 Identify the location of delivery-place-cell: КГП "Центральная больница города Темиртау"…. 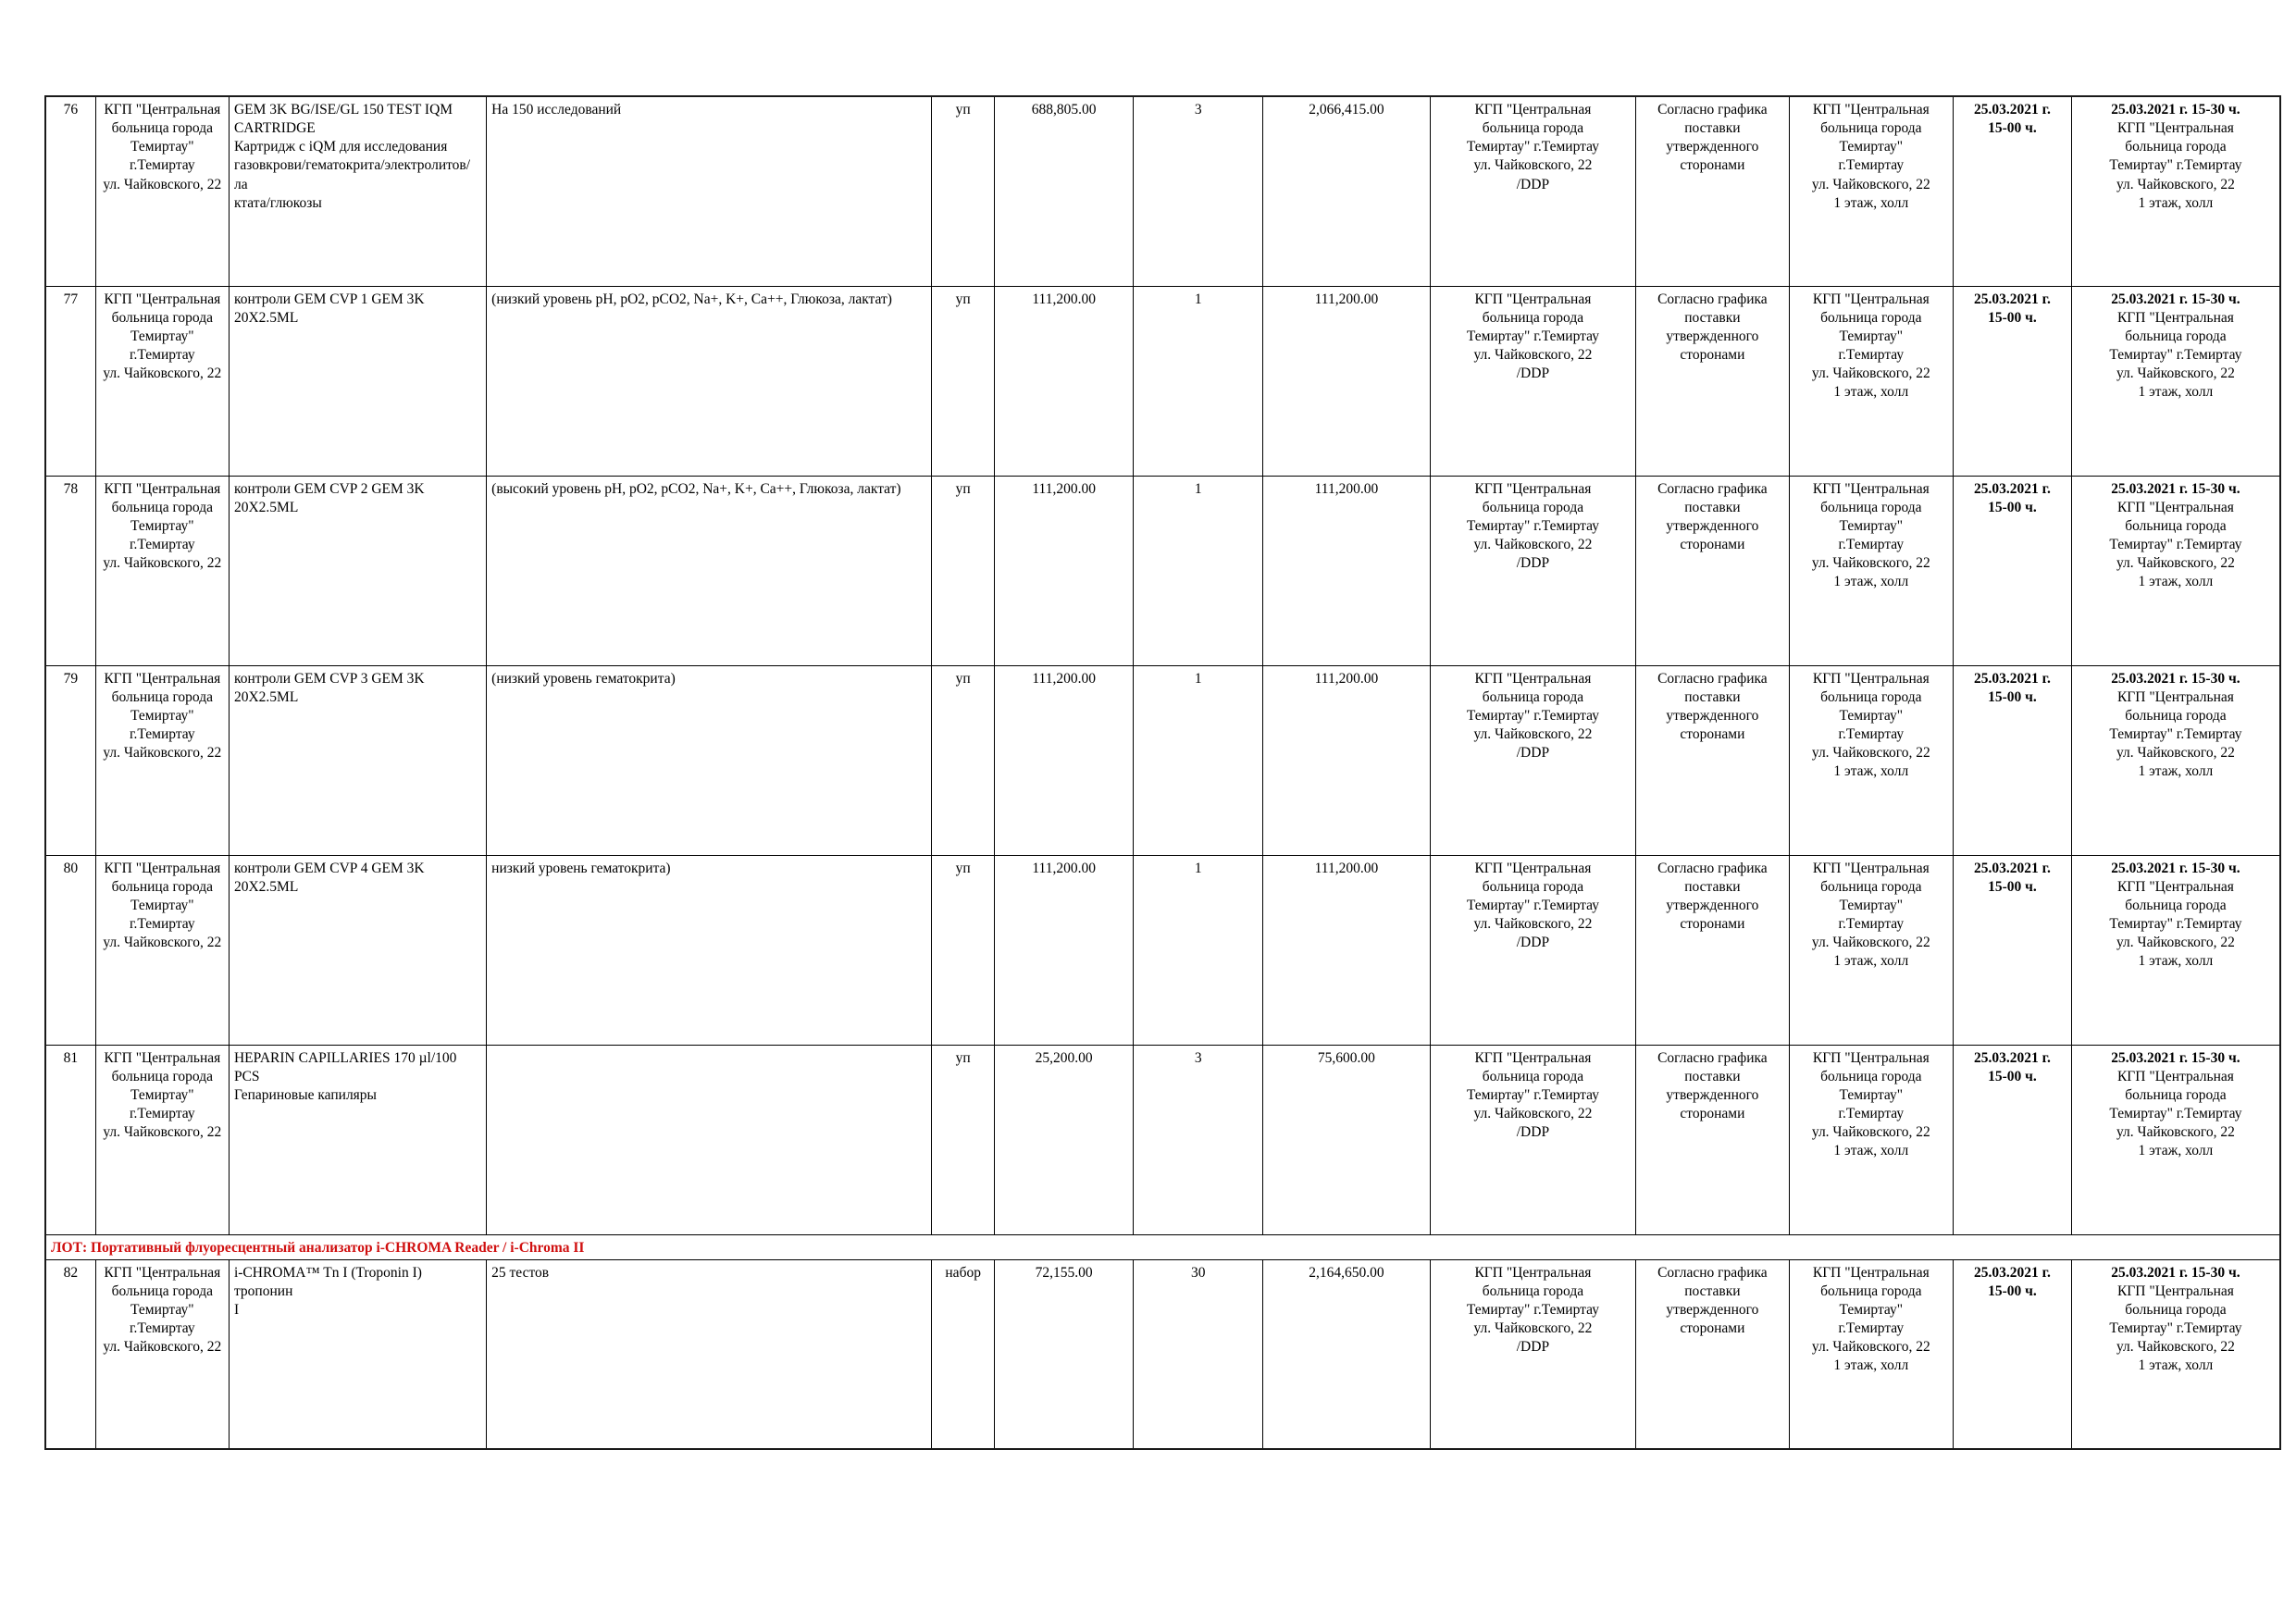
(1533, 570).